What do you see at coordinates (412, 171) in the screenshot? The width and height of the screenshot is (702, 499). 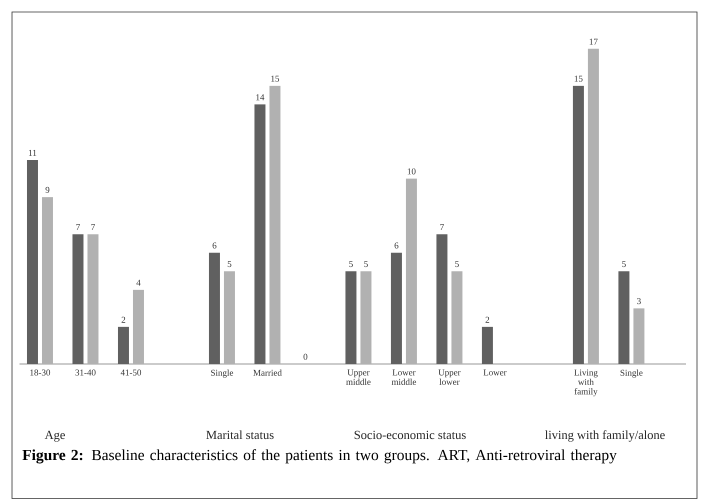 I see `data-label: 10` at bounding box center [412, 171].